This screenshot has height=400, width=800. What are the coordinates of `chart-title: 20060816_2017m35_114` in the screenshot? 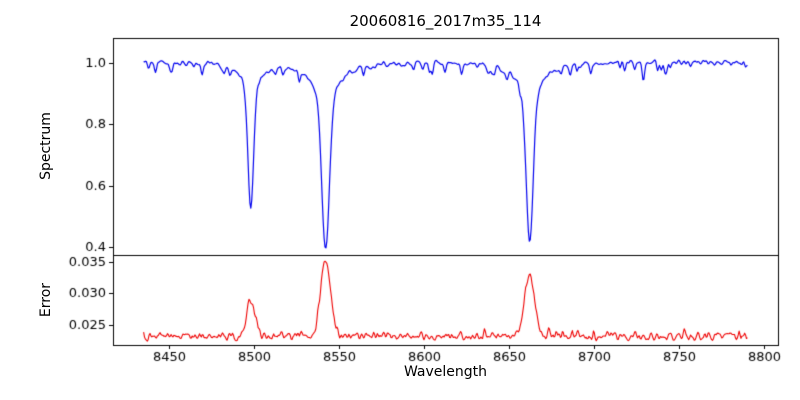 It's located at (445, 21).